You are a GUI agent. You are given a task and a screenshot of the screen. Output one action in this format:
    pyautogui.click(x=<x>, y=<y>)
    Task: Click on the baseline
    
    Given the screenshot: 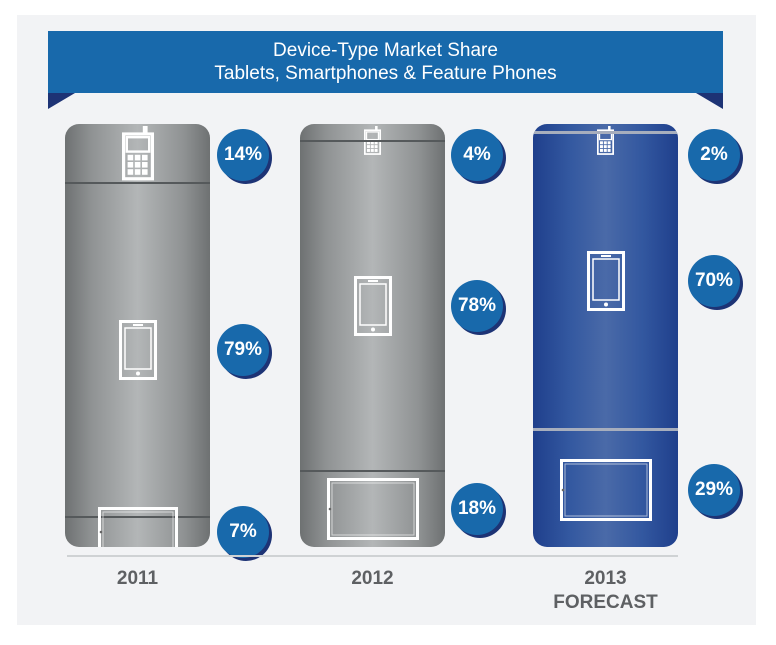 What is the action you would take?
    pyautogui.click(x=372, y=556)
    